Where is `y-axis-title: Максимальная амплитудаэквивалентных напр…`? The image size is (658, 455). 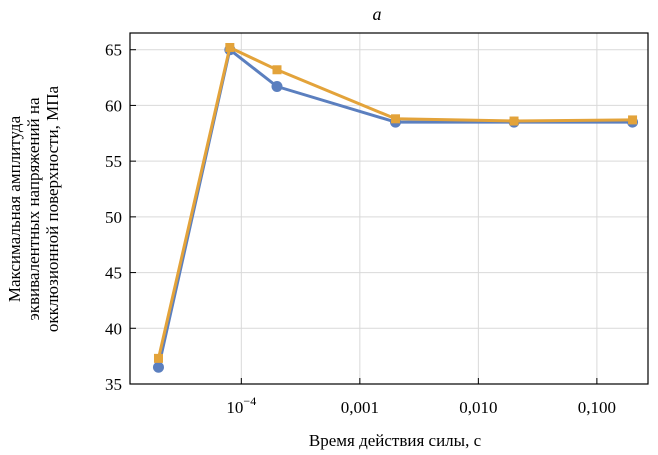 y-axis-title: Максимальная амплитудаэквивалентных напр… is located at coordinates (33, 208).